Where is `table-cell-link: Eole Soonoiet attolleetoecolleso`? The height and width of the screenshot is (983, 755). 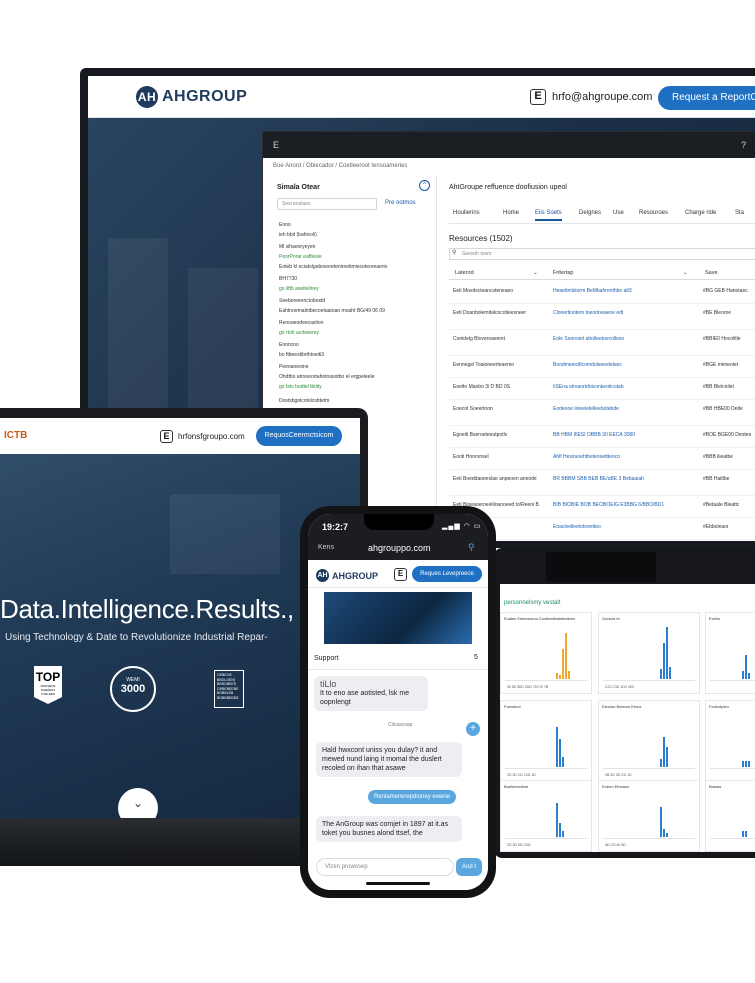 table-cell-link: Eole Soonoiet attolleetoecolleso is located at coordinates (589, 339).